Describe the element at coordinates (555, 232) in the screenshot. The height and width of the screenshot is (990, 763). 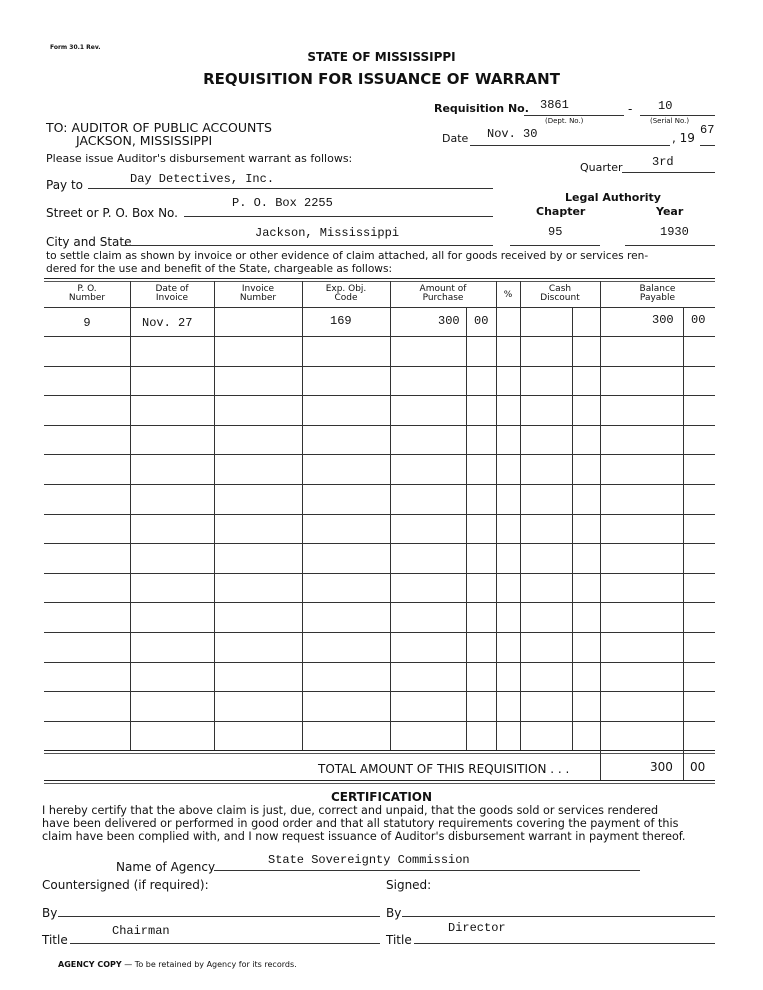
I see `chapter-value: 95` at that location.